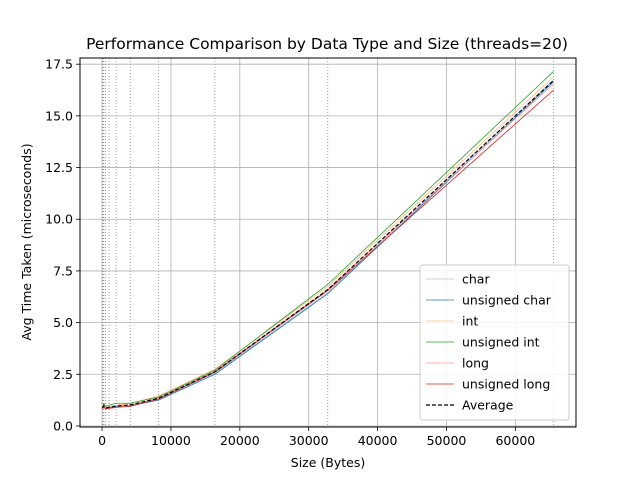  Describe the element at coordinates (59, 64) in the screenshot. I see `y-tick-label: 17.5` at that location.